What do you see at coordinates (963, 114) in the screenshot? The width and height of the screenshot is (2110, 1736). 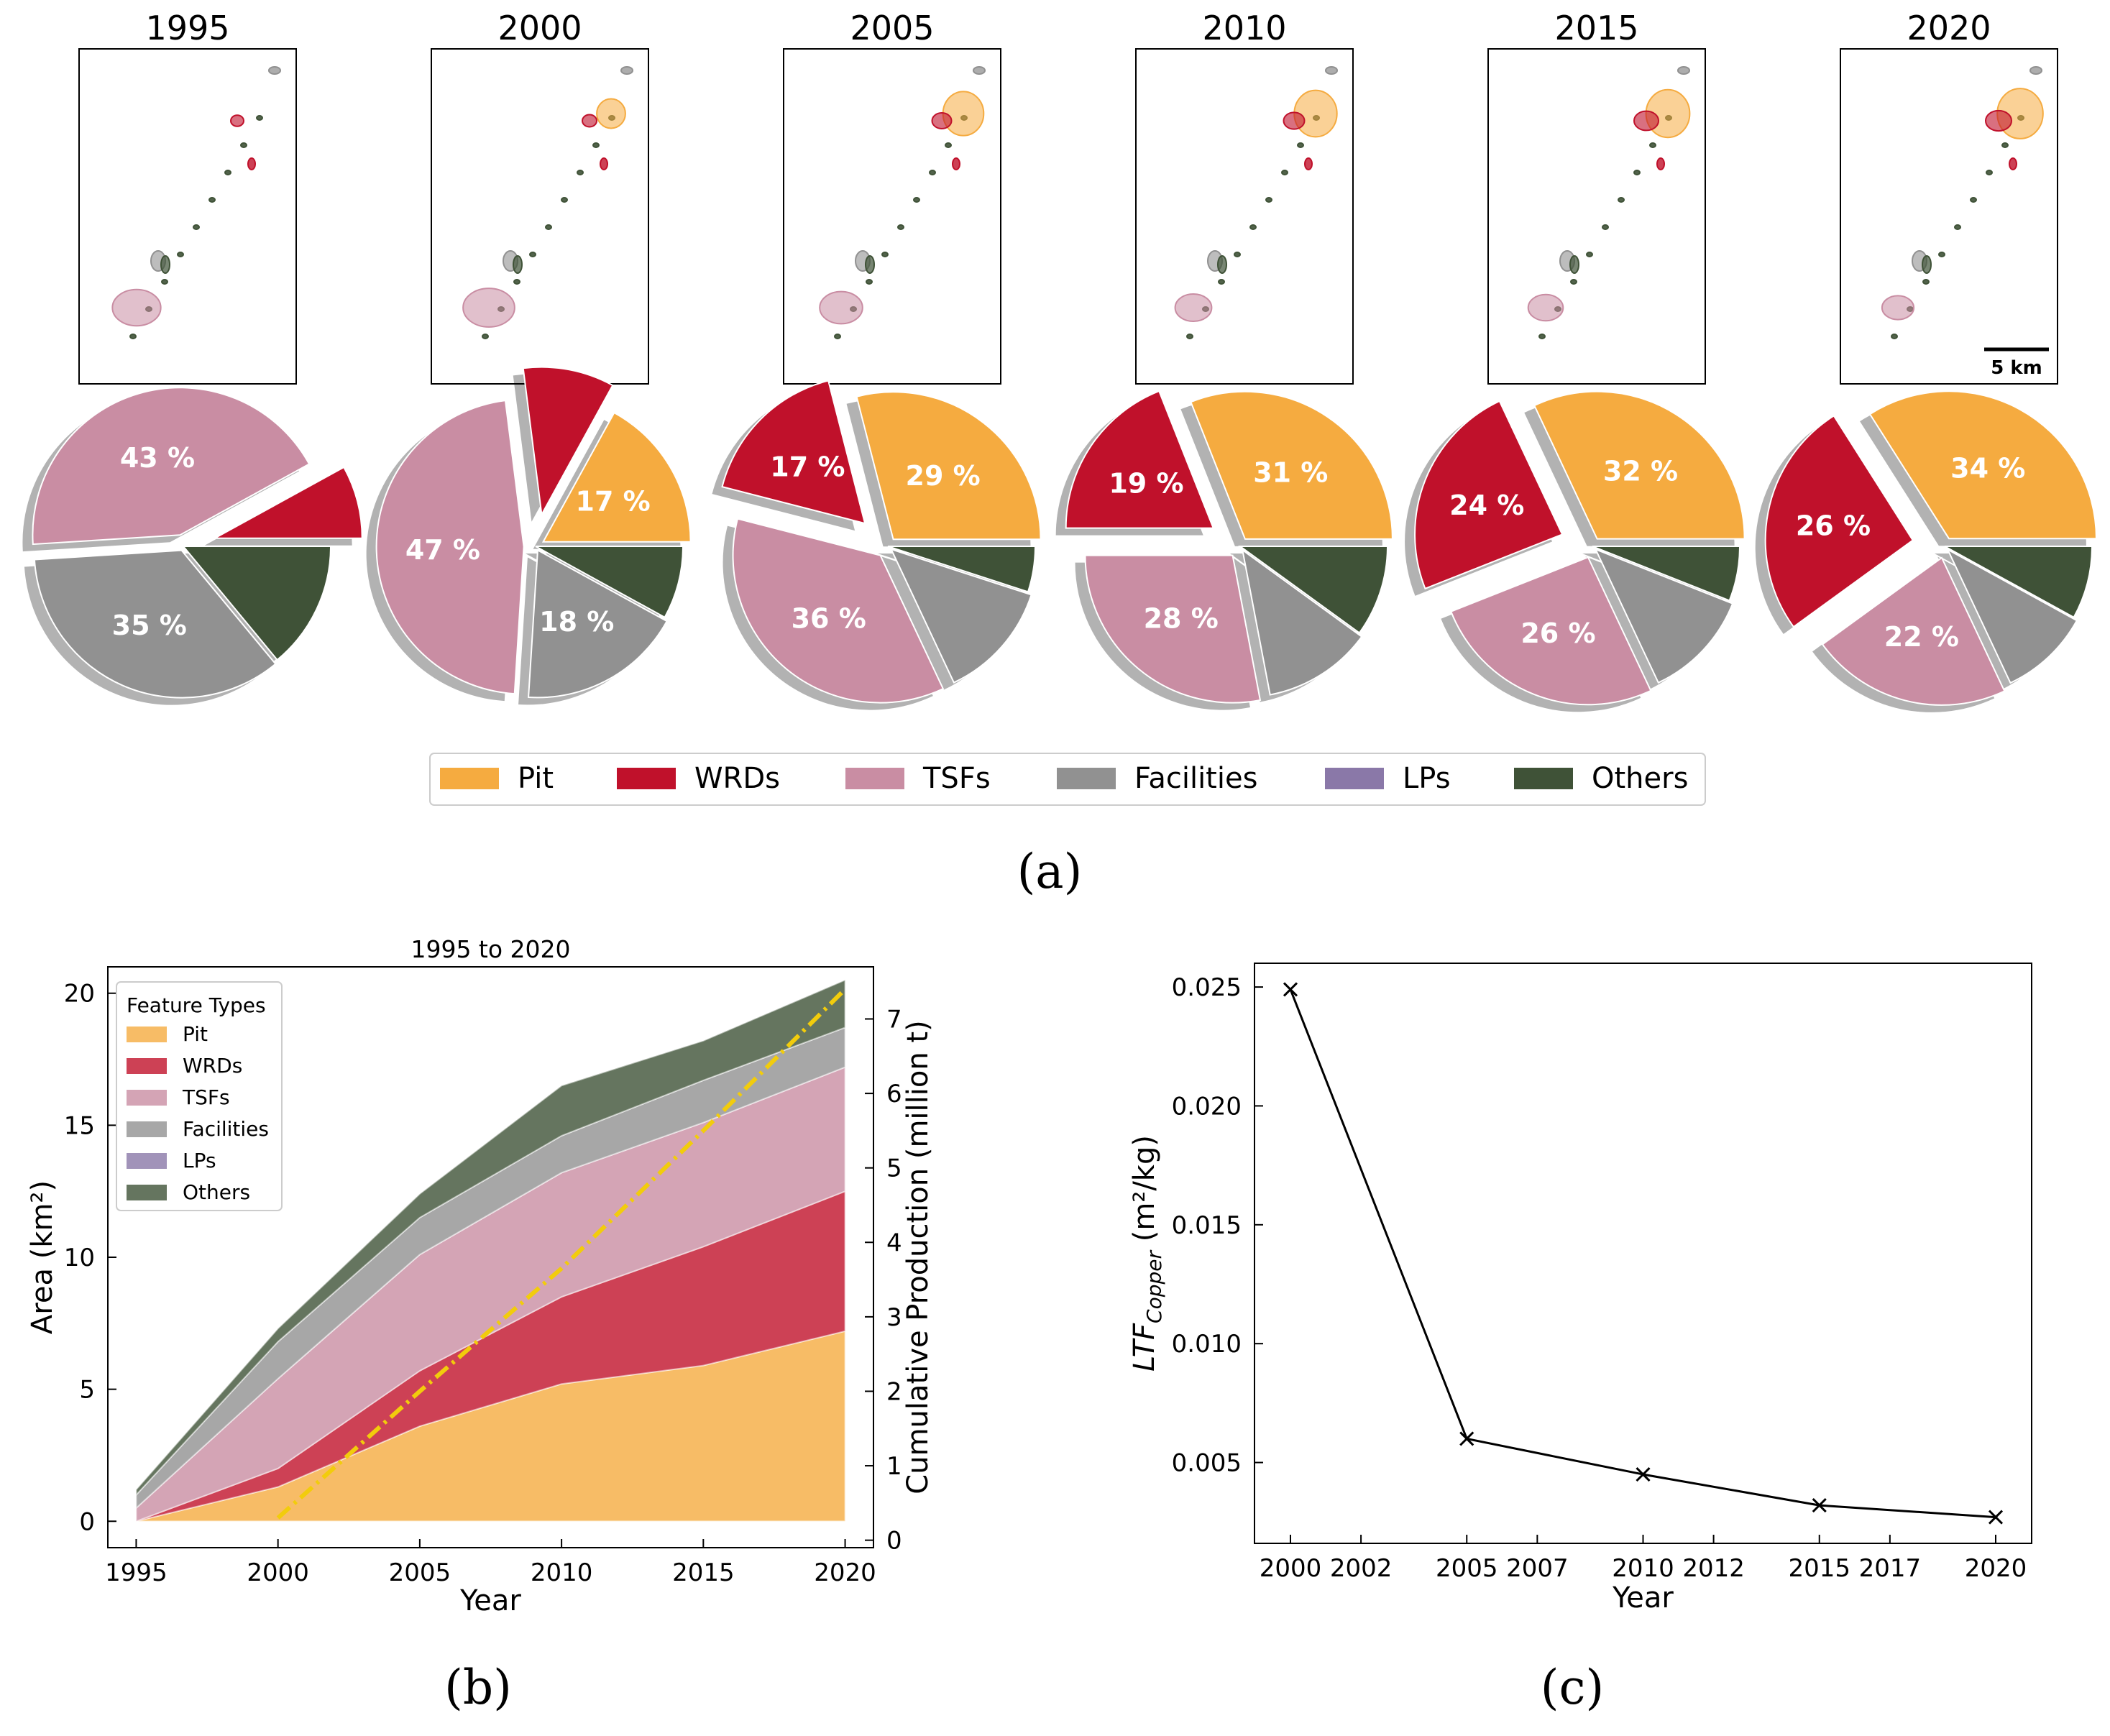 I see `pit-footprint` at bounding box center [963, 114].